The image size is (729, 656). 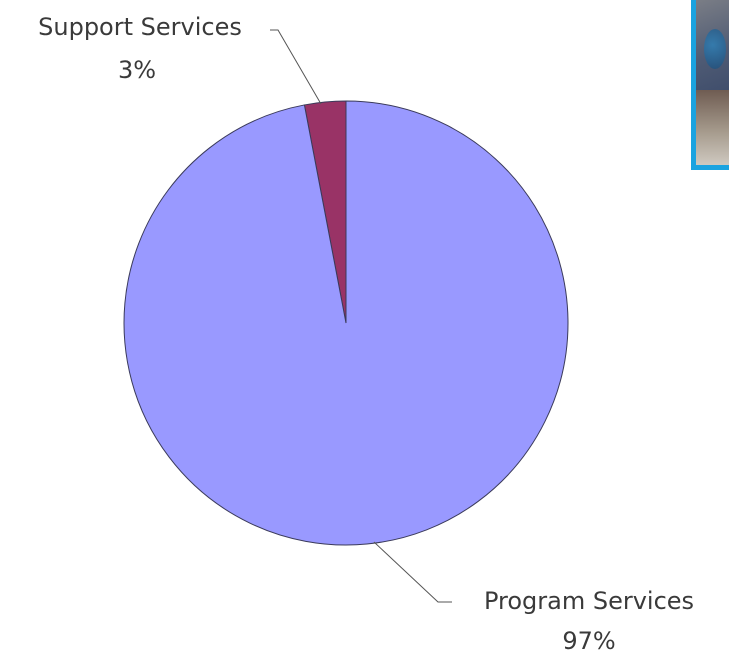 What do you see at coordinates (589, 601) in the screenshot?
I see `label-program-services: Program Services` at bounding box center [589, 601].